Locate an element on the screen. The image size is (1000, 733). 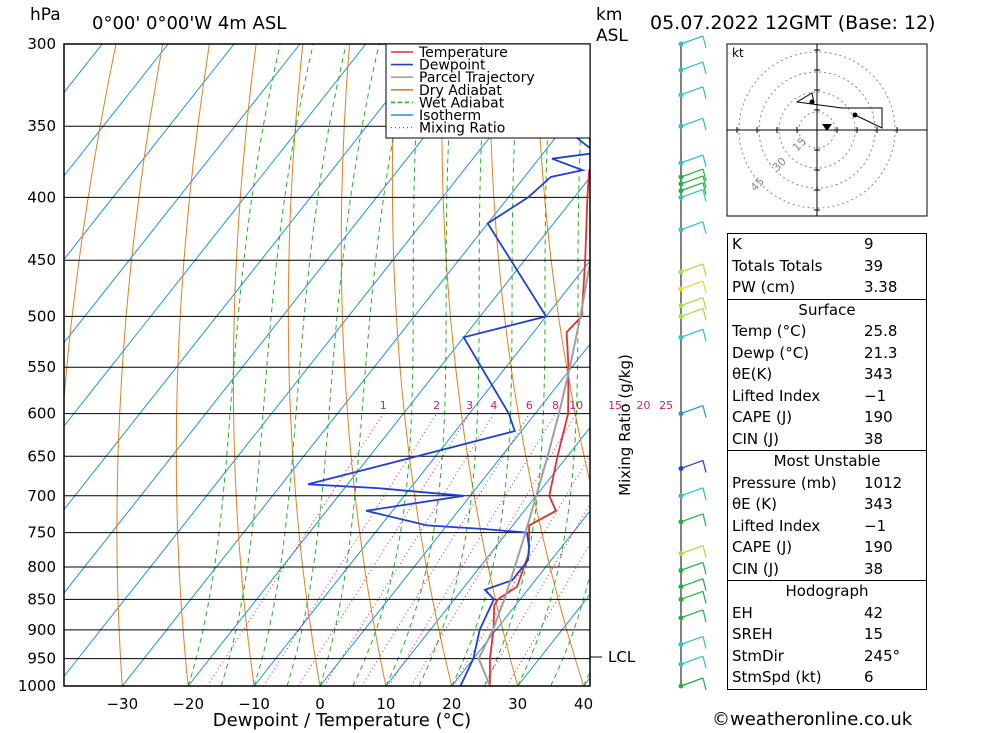
hodograph-trace is located at coordinates (839, 110).